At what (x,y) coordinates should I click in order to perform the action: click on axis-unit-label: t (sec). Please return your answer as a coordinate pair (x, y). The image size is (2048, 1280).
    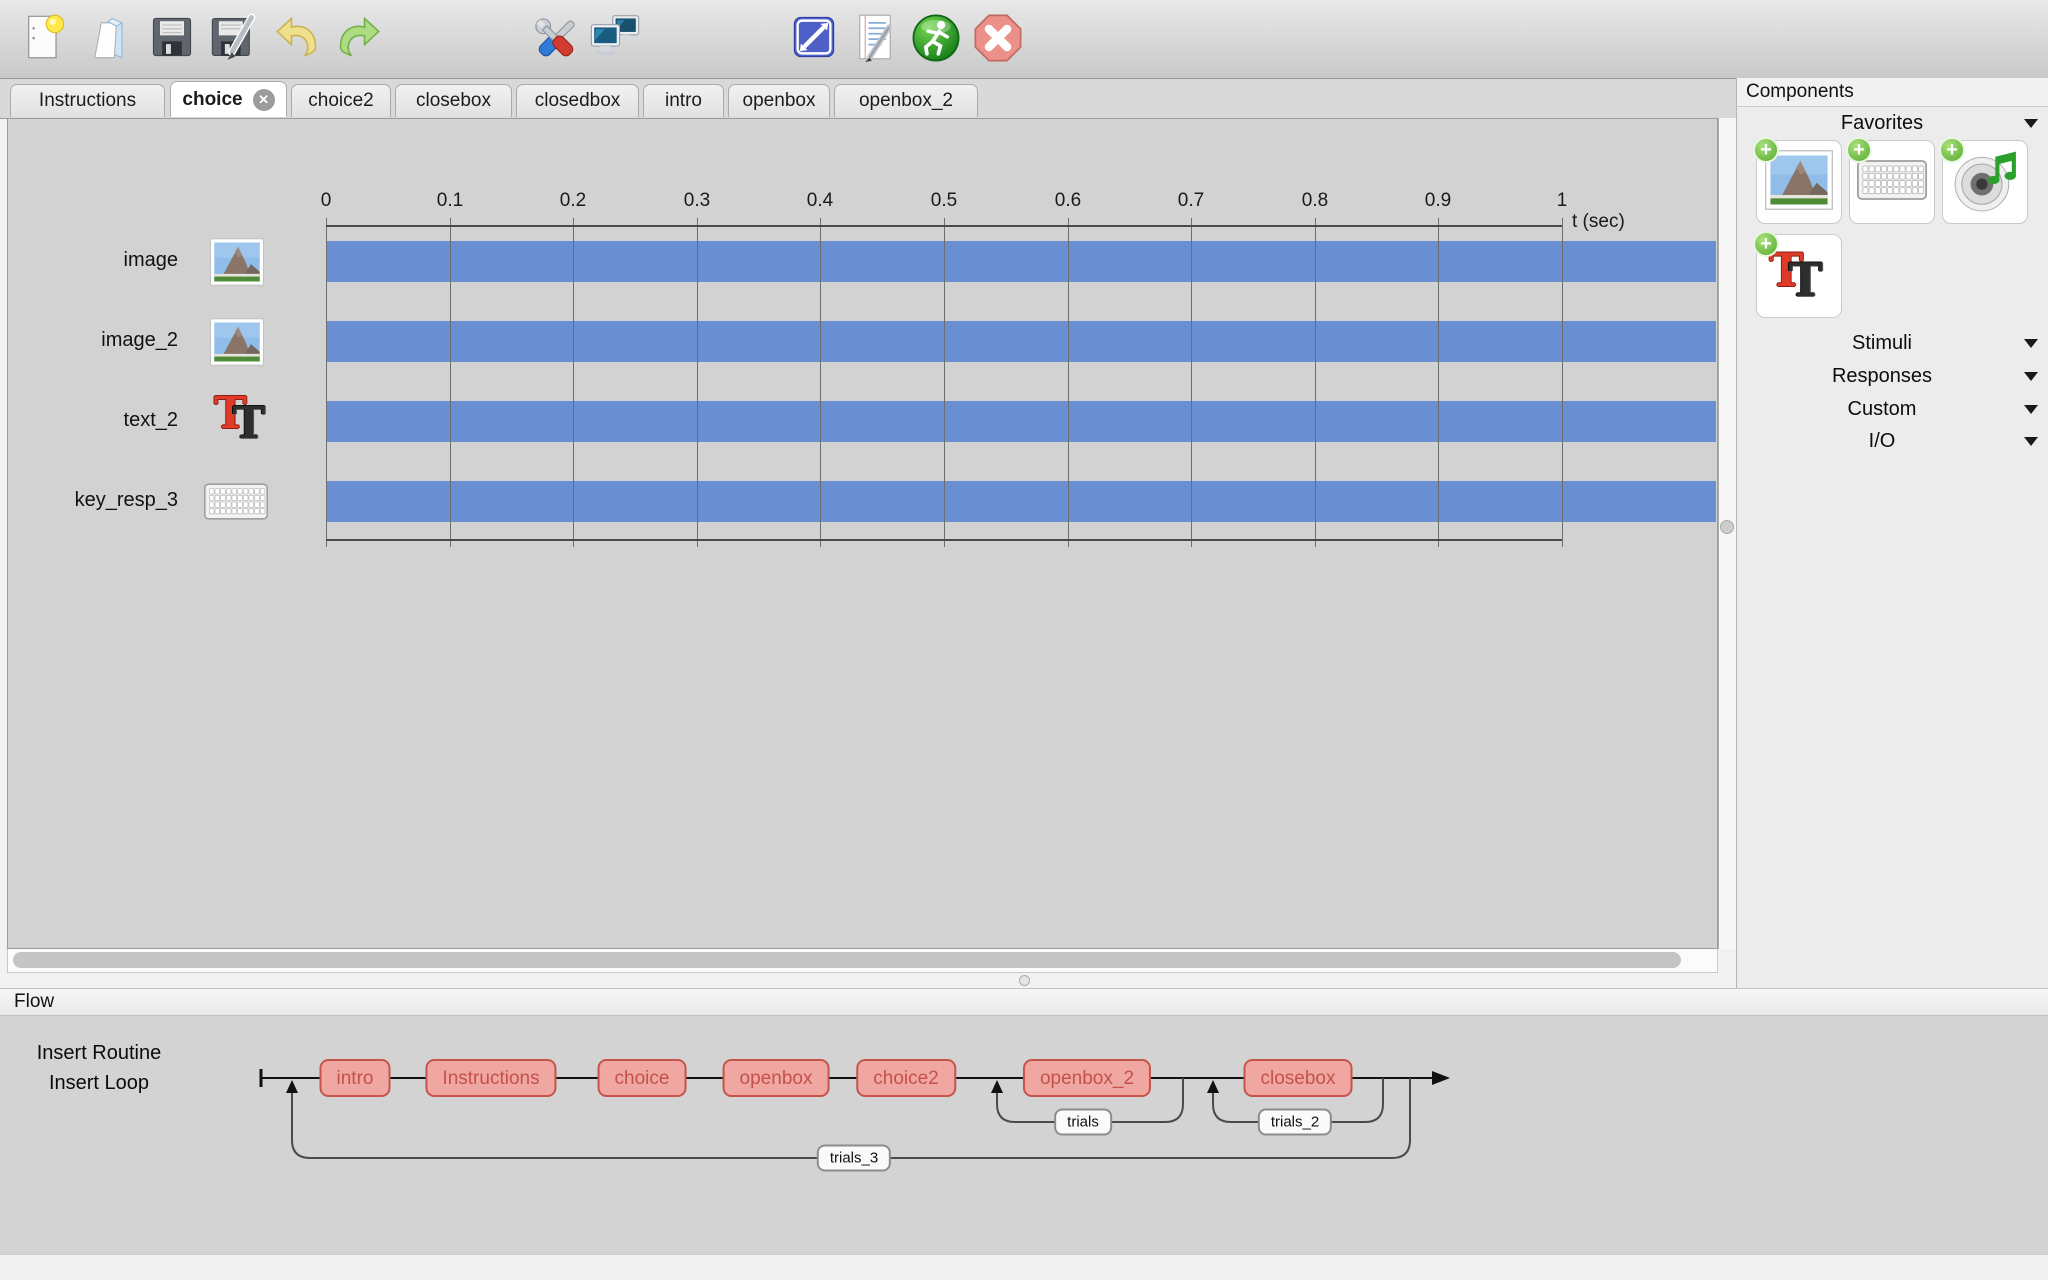
    Looking at the image, I should click on (1598, 221).